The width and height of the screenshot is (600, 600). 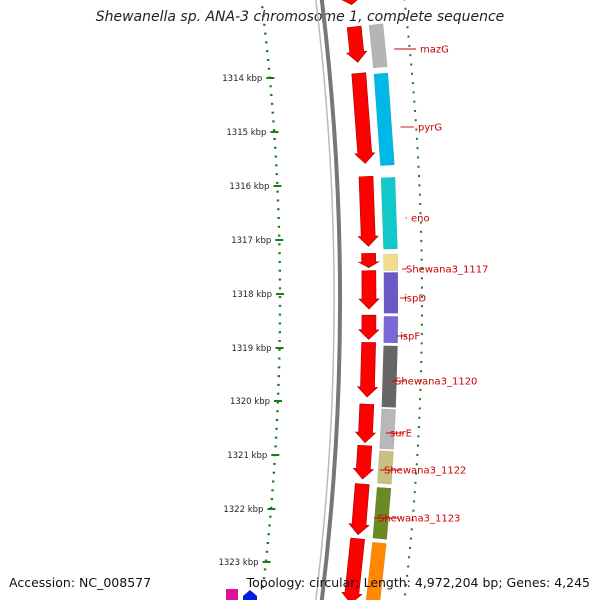 I want to click on gene-label-surE: surE, so click(x=401, y=434).